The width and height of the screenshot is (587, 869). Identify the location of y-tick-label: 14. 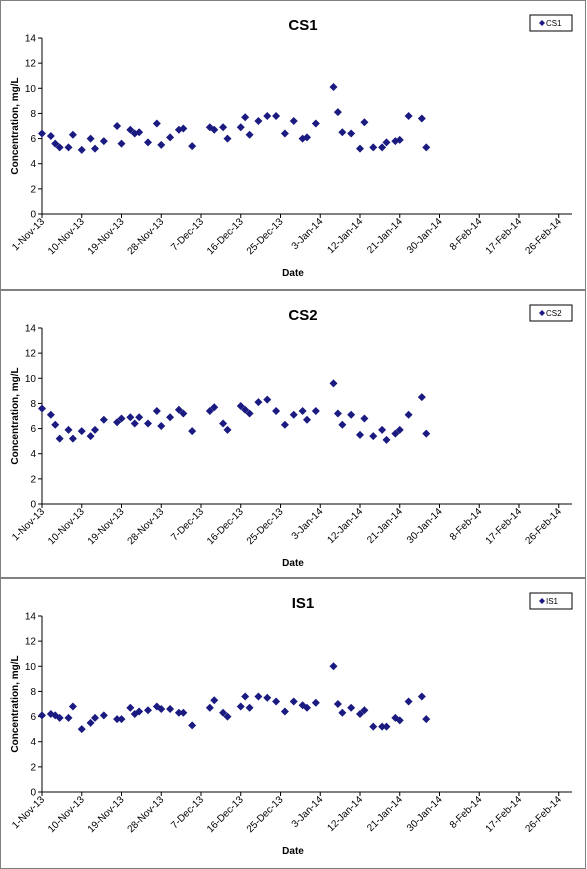
(31, 329).